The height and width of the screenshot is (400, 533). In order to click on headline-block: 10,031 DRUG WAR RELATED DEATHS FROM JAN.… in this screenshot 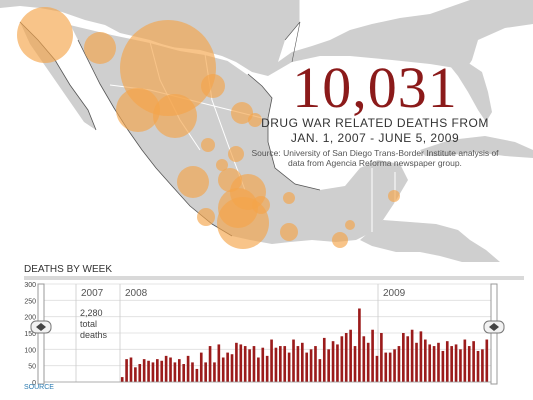, I will do `click(375, 112)`.